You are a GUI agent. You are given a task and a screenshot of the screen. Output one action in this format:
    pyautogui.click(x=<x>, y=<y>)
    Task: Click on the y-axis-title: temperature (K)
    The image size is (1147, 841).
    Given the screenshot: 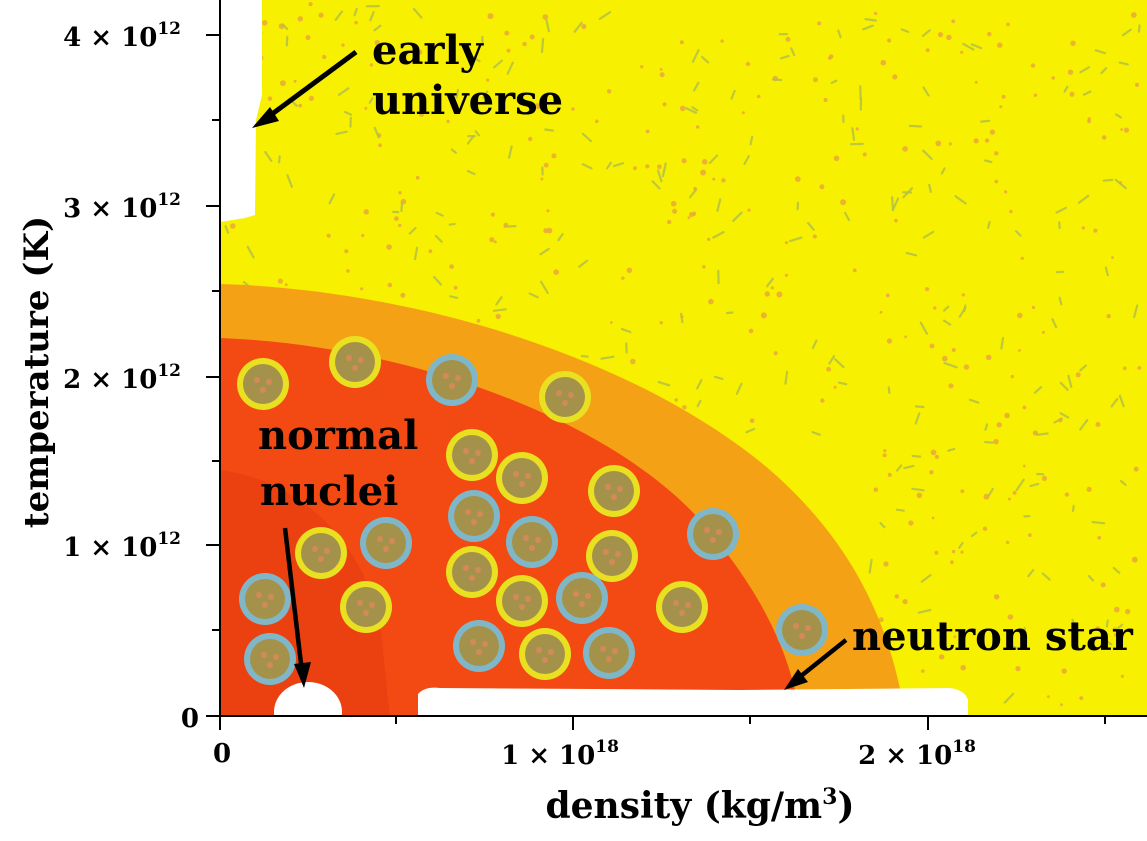 What is the action you would take?
    pyautogui.click(x=37, y=372)
    